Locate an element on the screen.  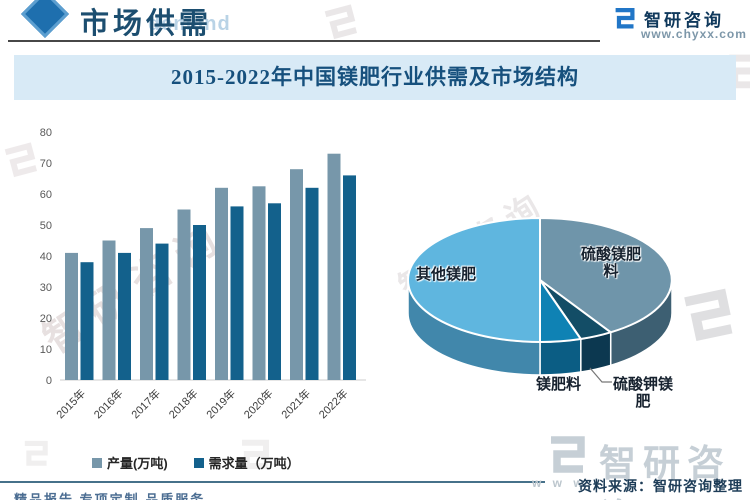
zhiyan-logo-text: 智研咨询 is located at coordinates (684, 20).